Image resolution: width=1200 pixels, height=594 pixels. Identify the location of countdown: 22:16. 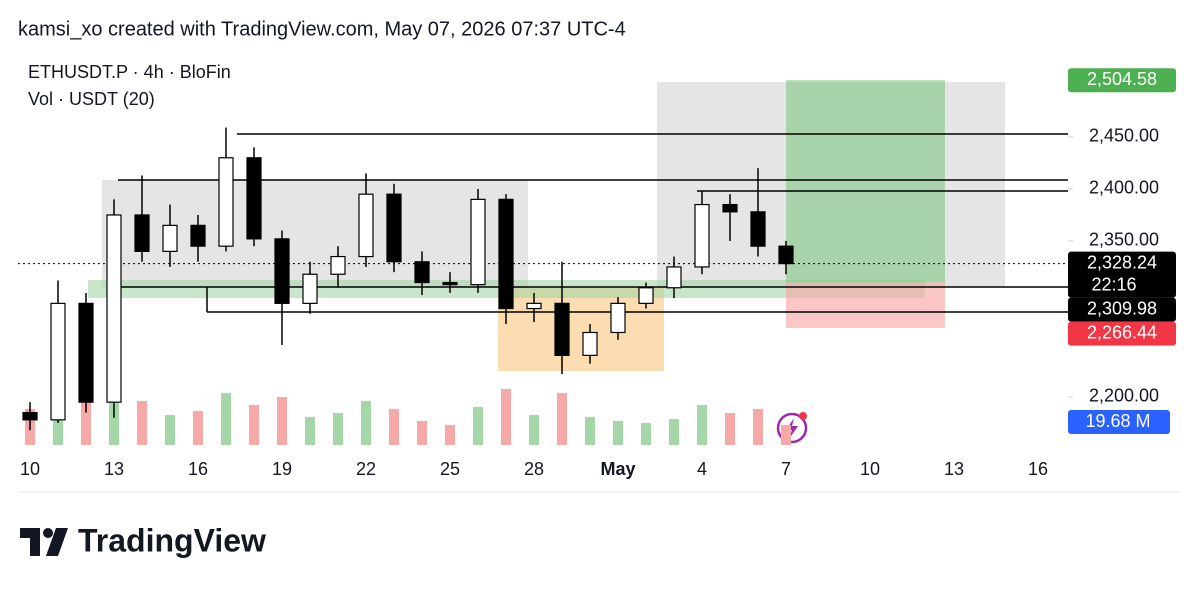
(1113, 284).